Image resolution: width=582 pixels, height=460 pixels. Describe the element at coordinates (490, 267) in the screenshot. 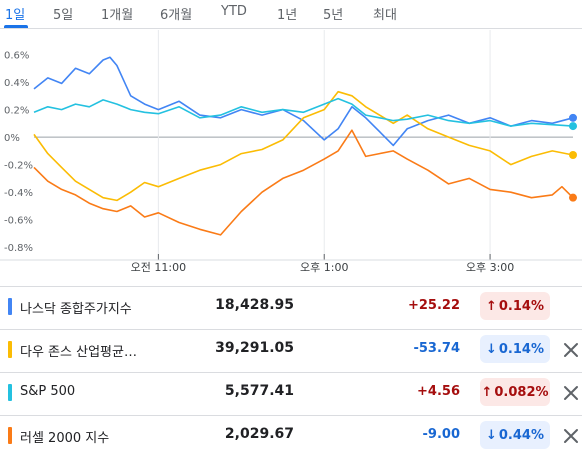

I see `x-tick-label: 오후 3:00` at that location.